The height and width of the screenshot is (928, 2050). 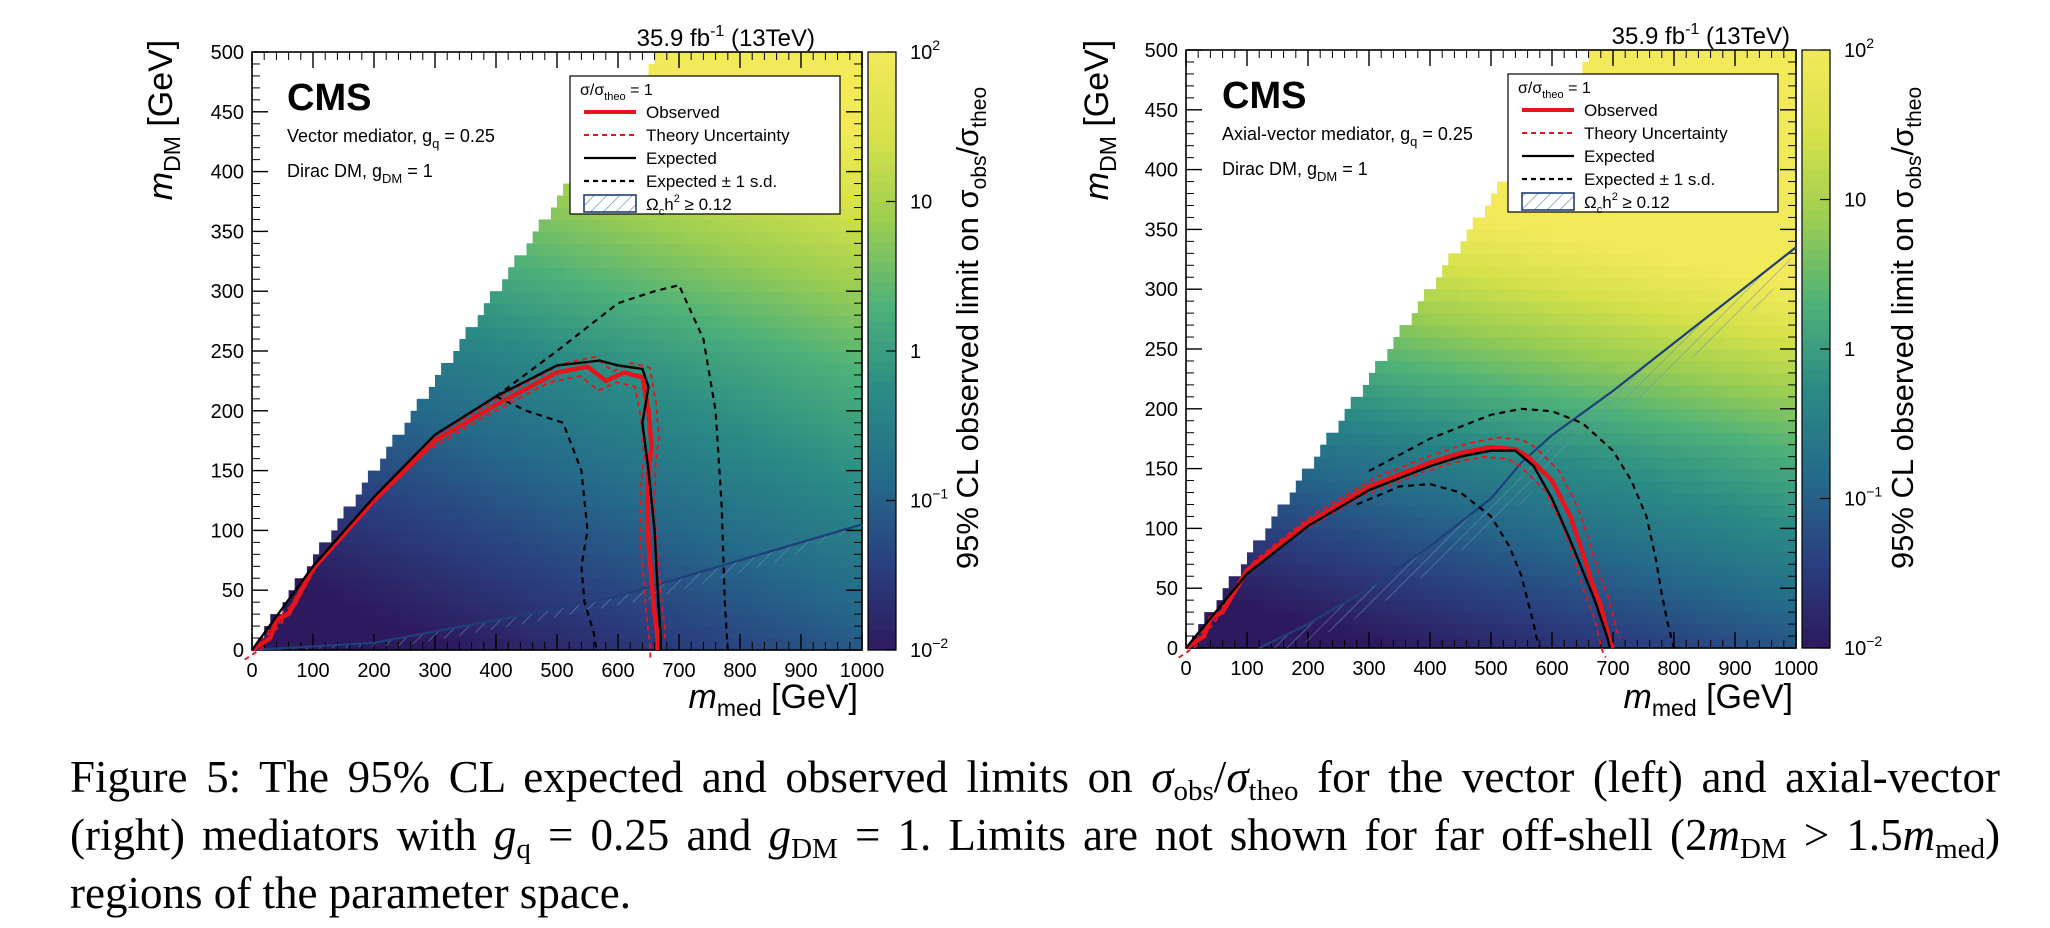 What do you see at coordinates (448, 518) in the screenshot?
I see `theory-uncertainty-contour` at bounding box center [448, 518].